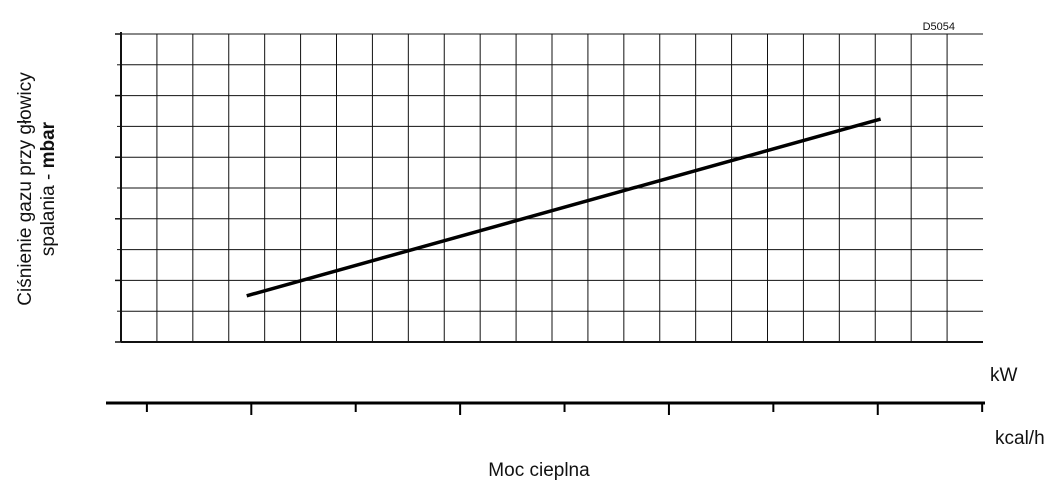 The image size is (1059, 486). Describe the element at coordinates (539, 470) in the screenshot. I see `x-axis-label: Moc cieplna` at that location.